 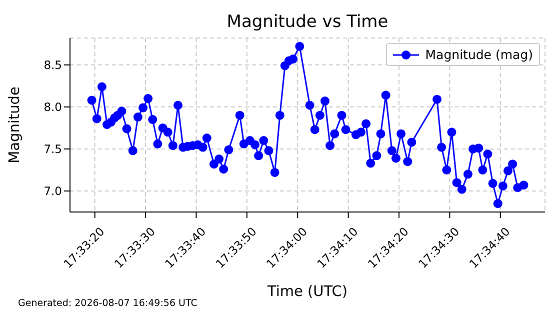 What do you see at coordinates (53, 65) in the screenshot?
I see `y-tick-label: 8.5` at bounding box center [53, 65].